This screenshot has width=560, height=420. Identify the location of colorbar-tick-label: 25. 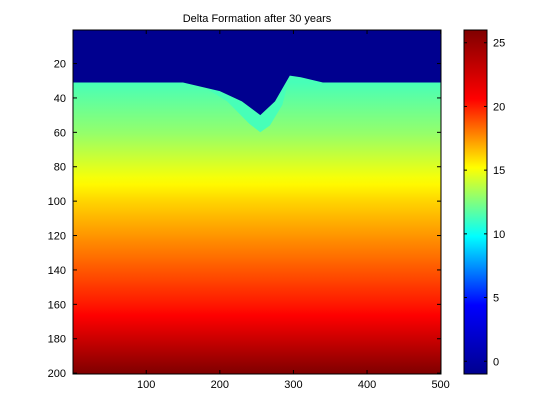
(499, 44).